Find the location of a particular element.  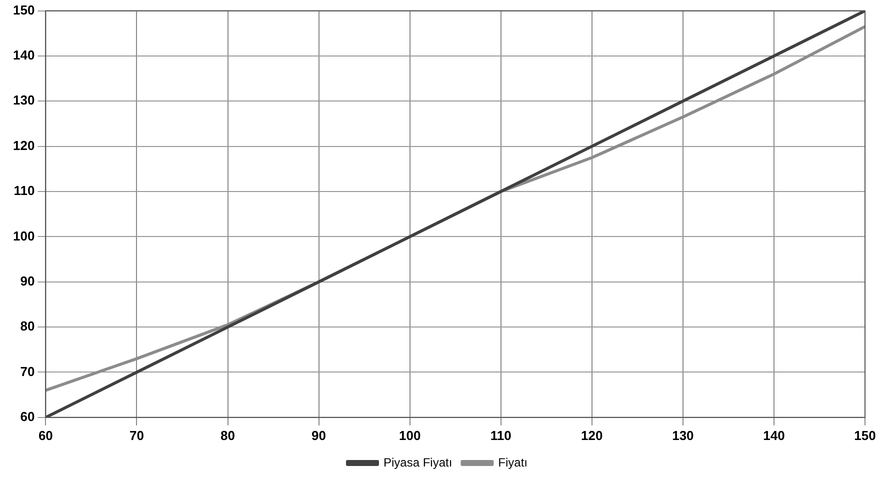

legend-label: Fiyatı is located at coordinates (513, 462).